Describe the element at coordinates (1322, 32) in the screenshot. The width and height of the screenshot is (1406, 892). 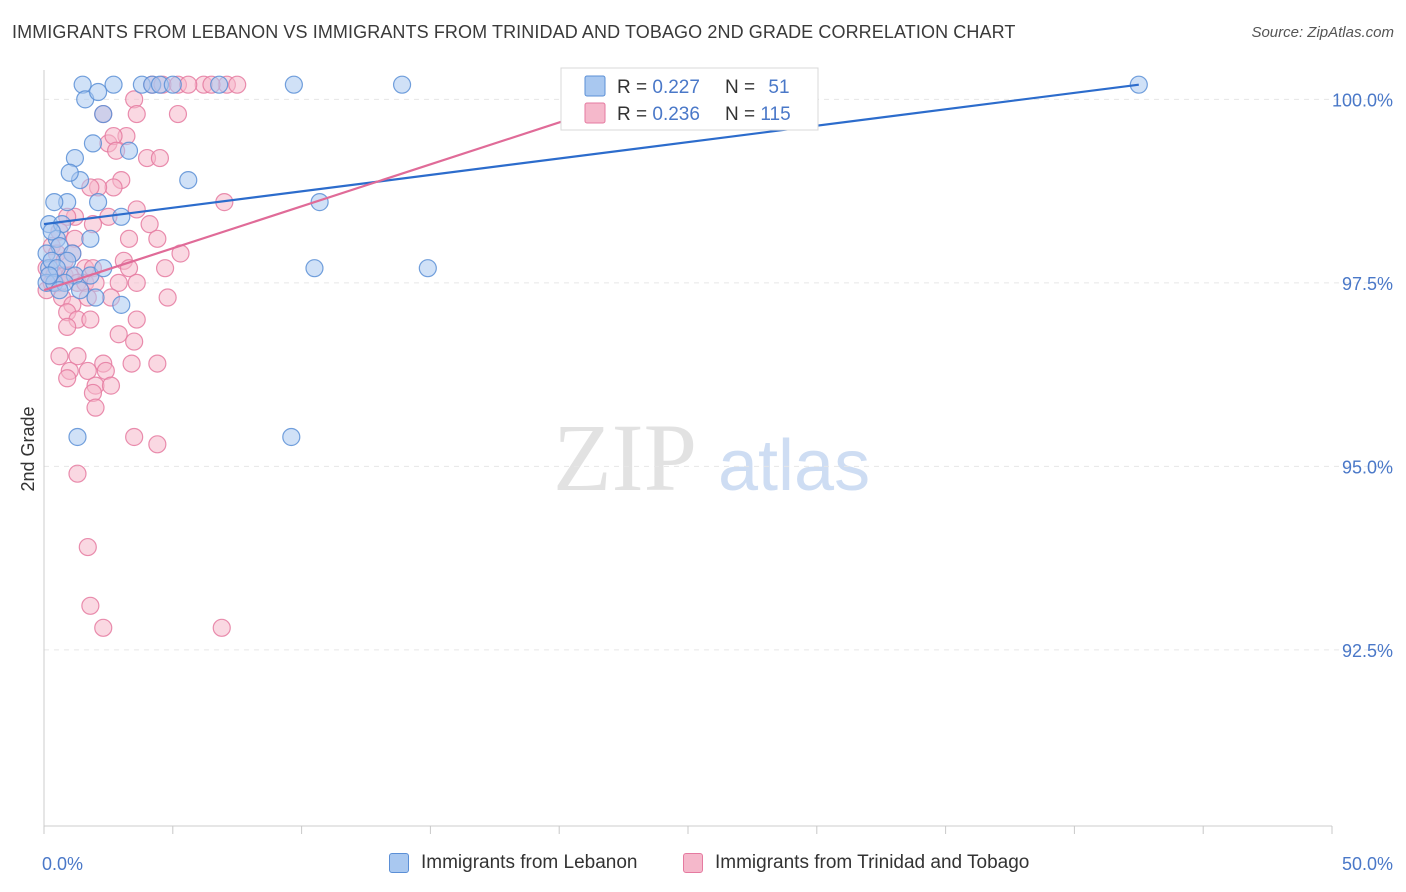
I see `source-note: Source: ZipAtlas.com` at that location.